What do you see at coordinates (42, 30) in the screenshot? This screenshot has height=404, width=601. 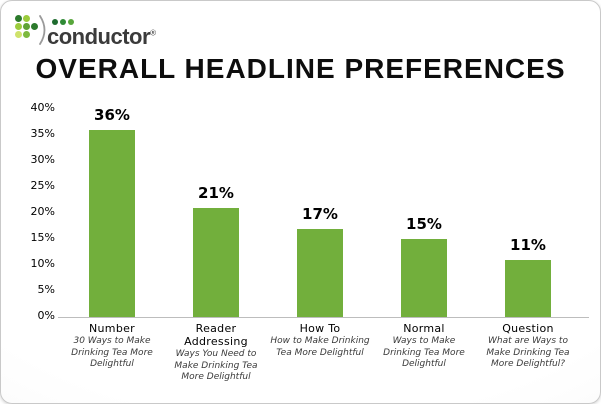 I see `conductor-logo-arc-icon` at bounding box center [42, 30].